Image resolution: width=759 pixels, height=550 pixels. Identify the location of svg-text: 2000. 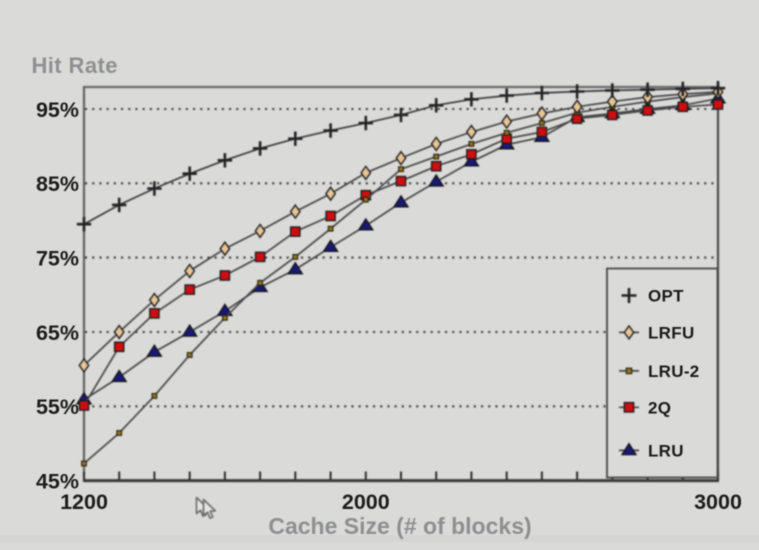
(366, 502).